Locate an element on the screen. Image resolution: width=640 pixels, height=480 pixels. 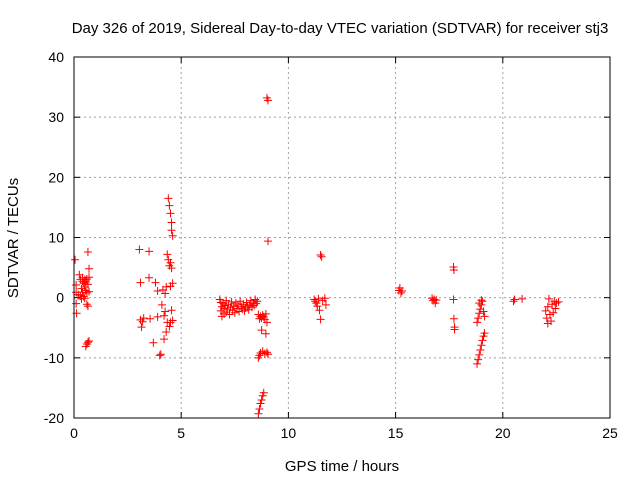
y-tick-label: -10 is located at coordinates (54, 358).